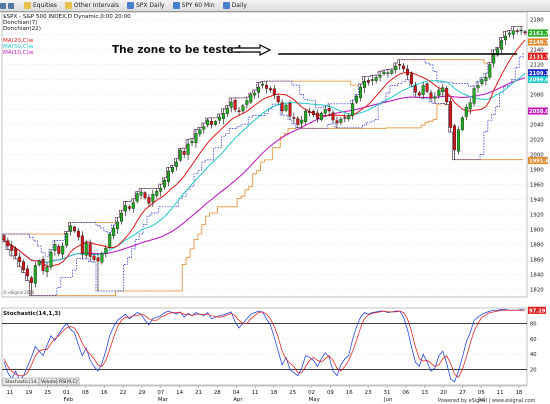 This screenshot has height=404, width=550. What do you see at coordinates (176, 50) in the screenshot?
I see `zone-label: The zone to be tested` at bounding box center [176, 50].